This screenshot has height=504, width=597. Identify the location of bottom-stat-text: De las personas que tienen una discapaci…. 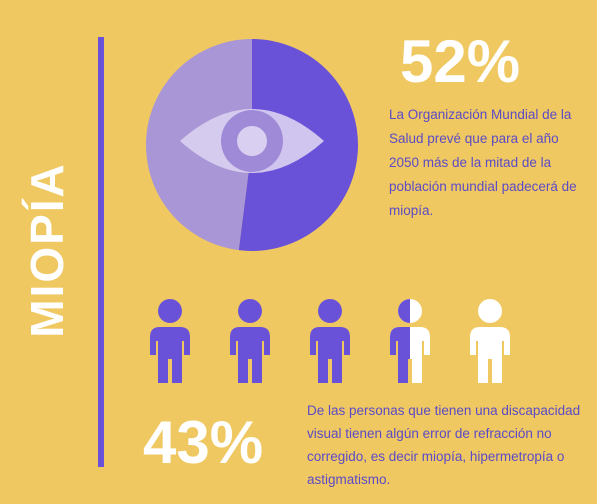
(444, 445).